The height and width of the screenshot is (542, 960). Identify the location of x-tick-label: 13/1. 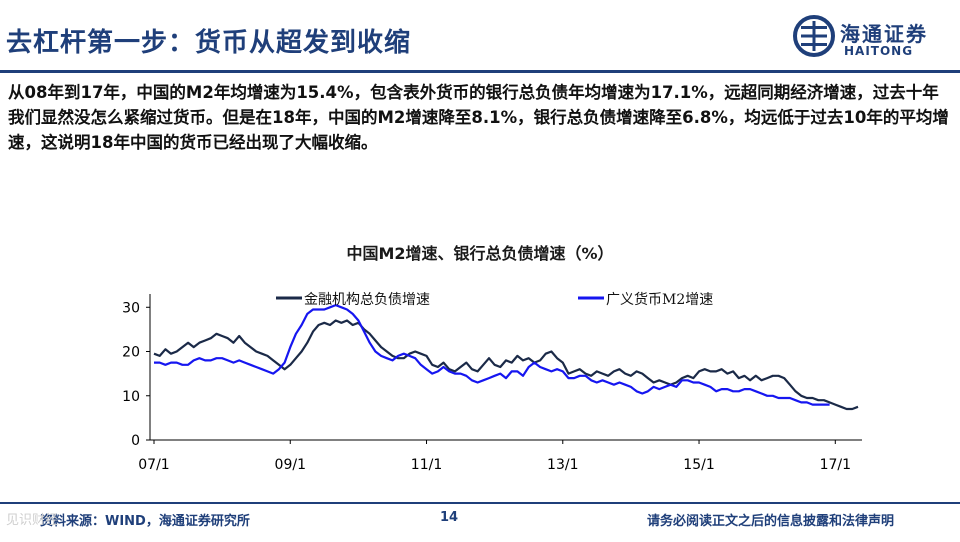
(562, 465).